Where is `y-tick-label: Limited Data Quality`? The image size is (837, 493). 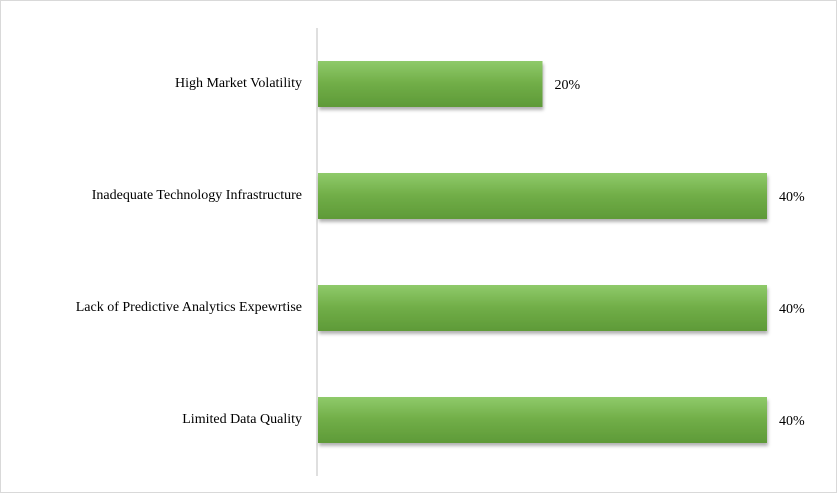
y-tick-label: Limited Data Quality is located at coordinates (242, 419).